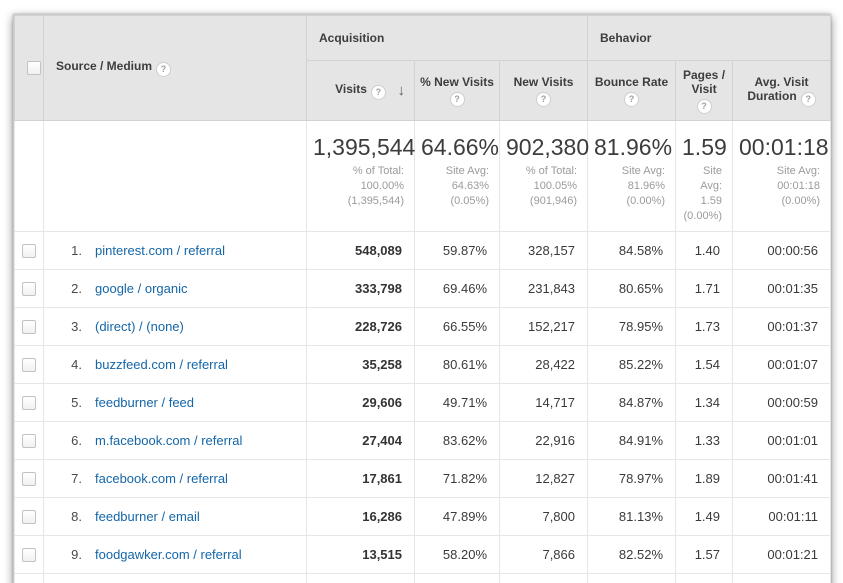 The width and height of the screenshot is (843, 583). Describe the element at coordinates (632, 176) in the screenshot. I see `totals-bounce-rate: 81.96% Site Avg: 81.96% (0.00%)` at that location.